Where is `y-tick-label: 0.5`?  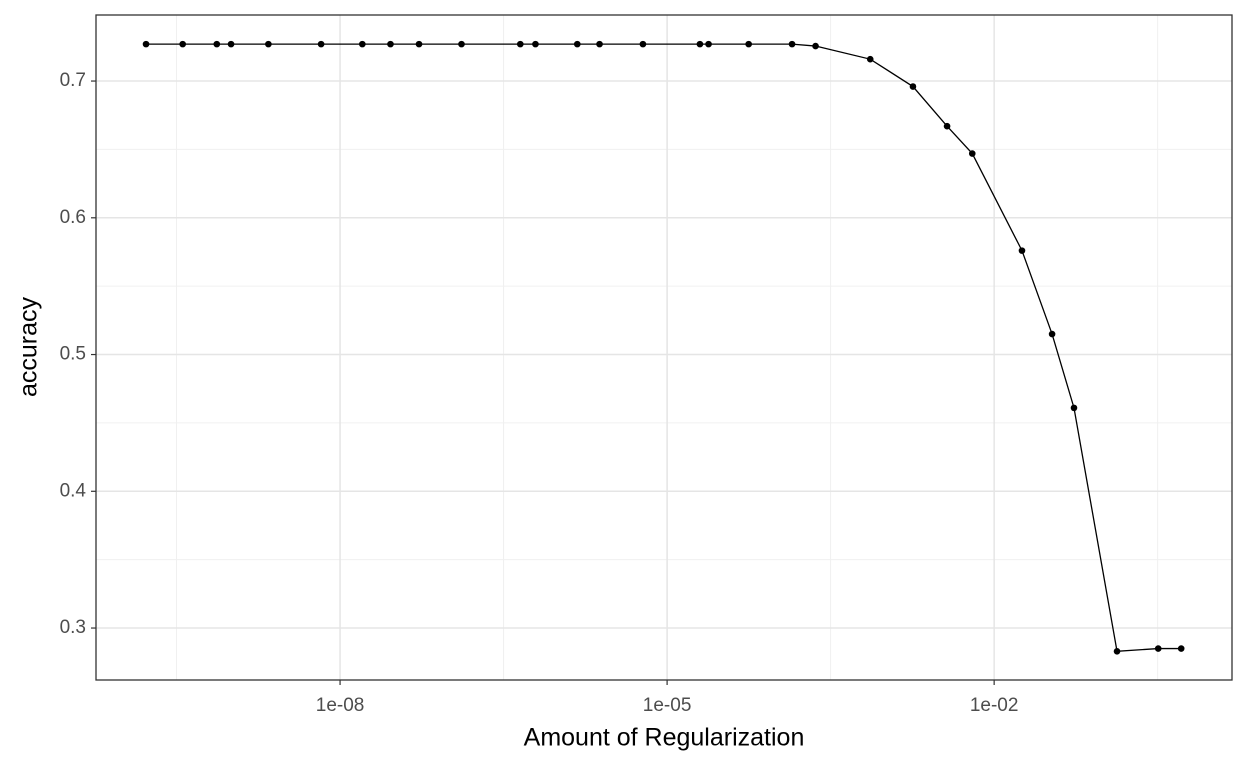
y-tick-label: 0.5 is located at coordinates (73, 354).